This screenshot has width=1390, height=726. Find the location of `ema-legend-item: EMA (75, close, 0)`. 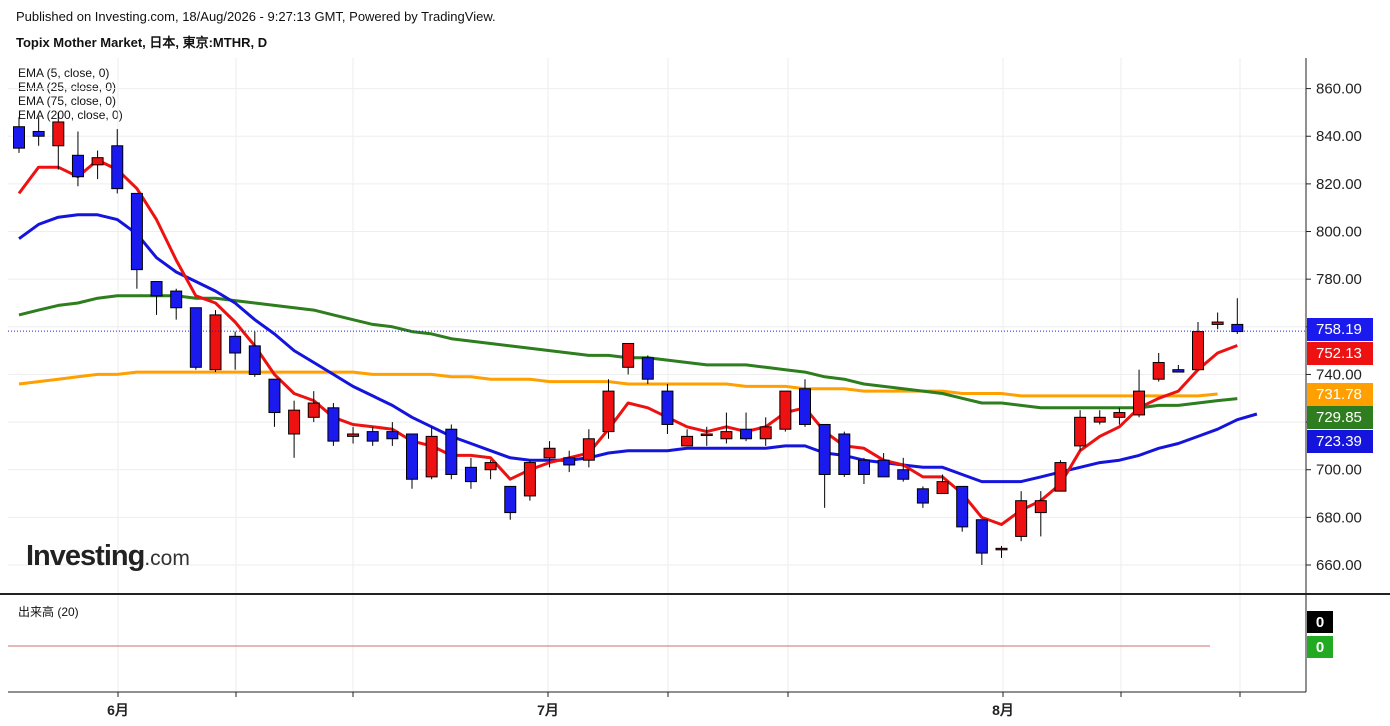

ema-legend-item: EMA (75, close, 0) is located at coordinates (67, 101).